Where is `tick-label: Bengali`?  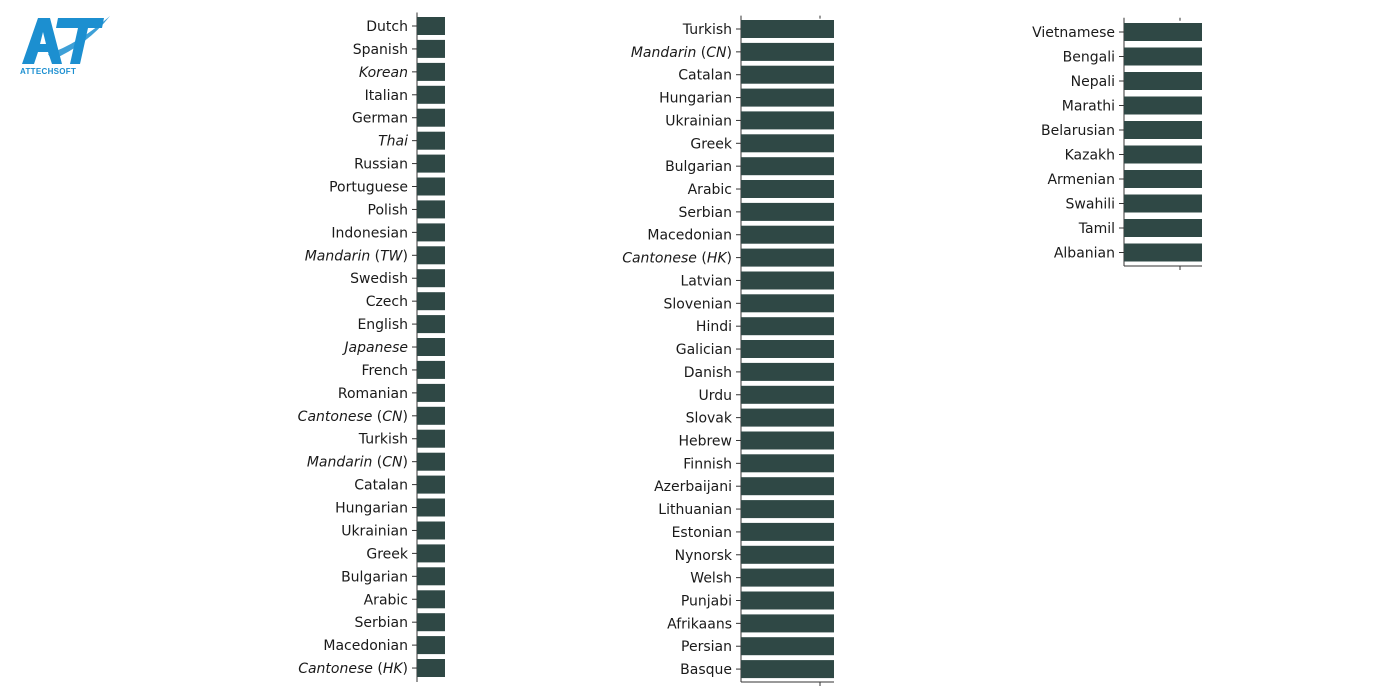
tick-label: Bengali is located at coordinates (1089, 58).